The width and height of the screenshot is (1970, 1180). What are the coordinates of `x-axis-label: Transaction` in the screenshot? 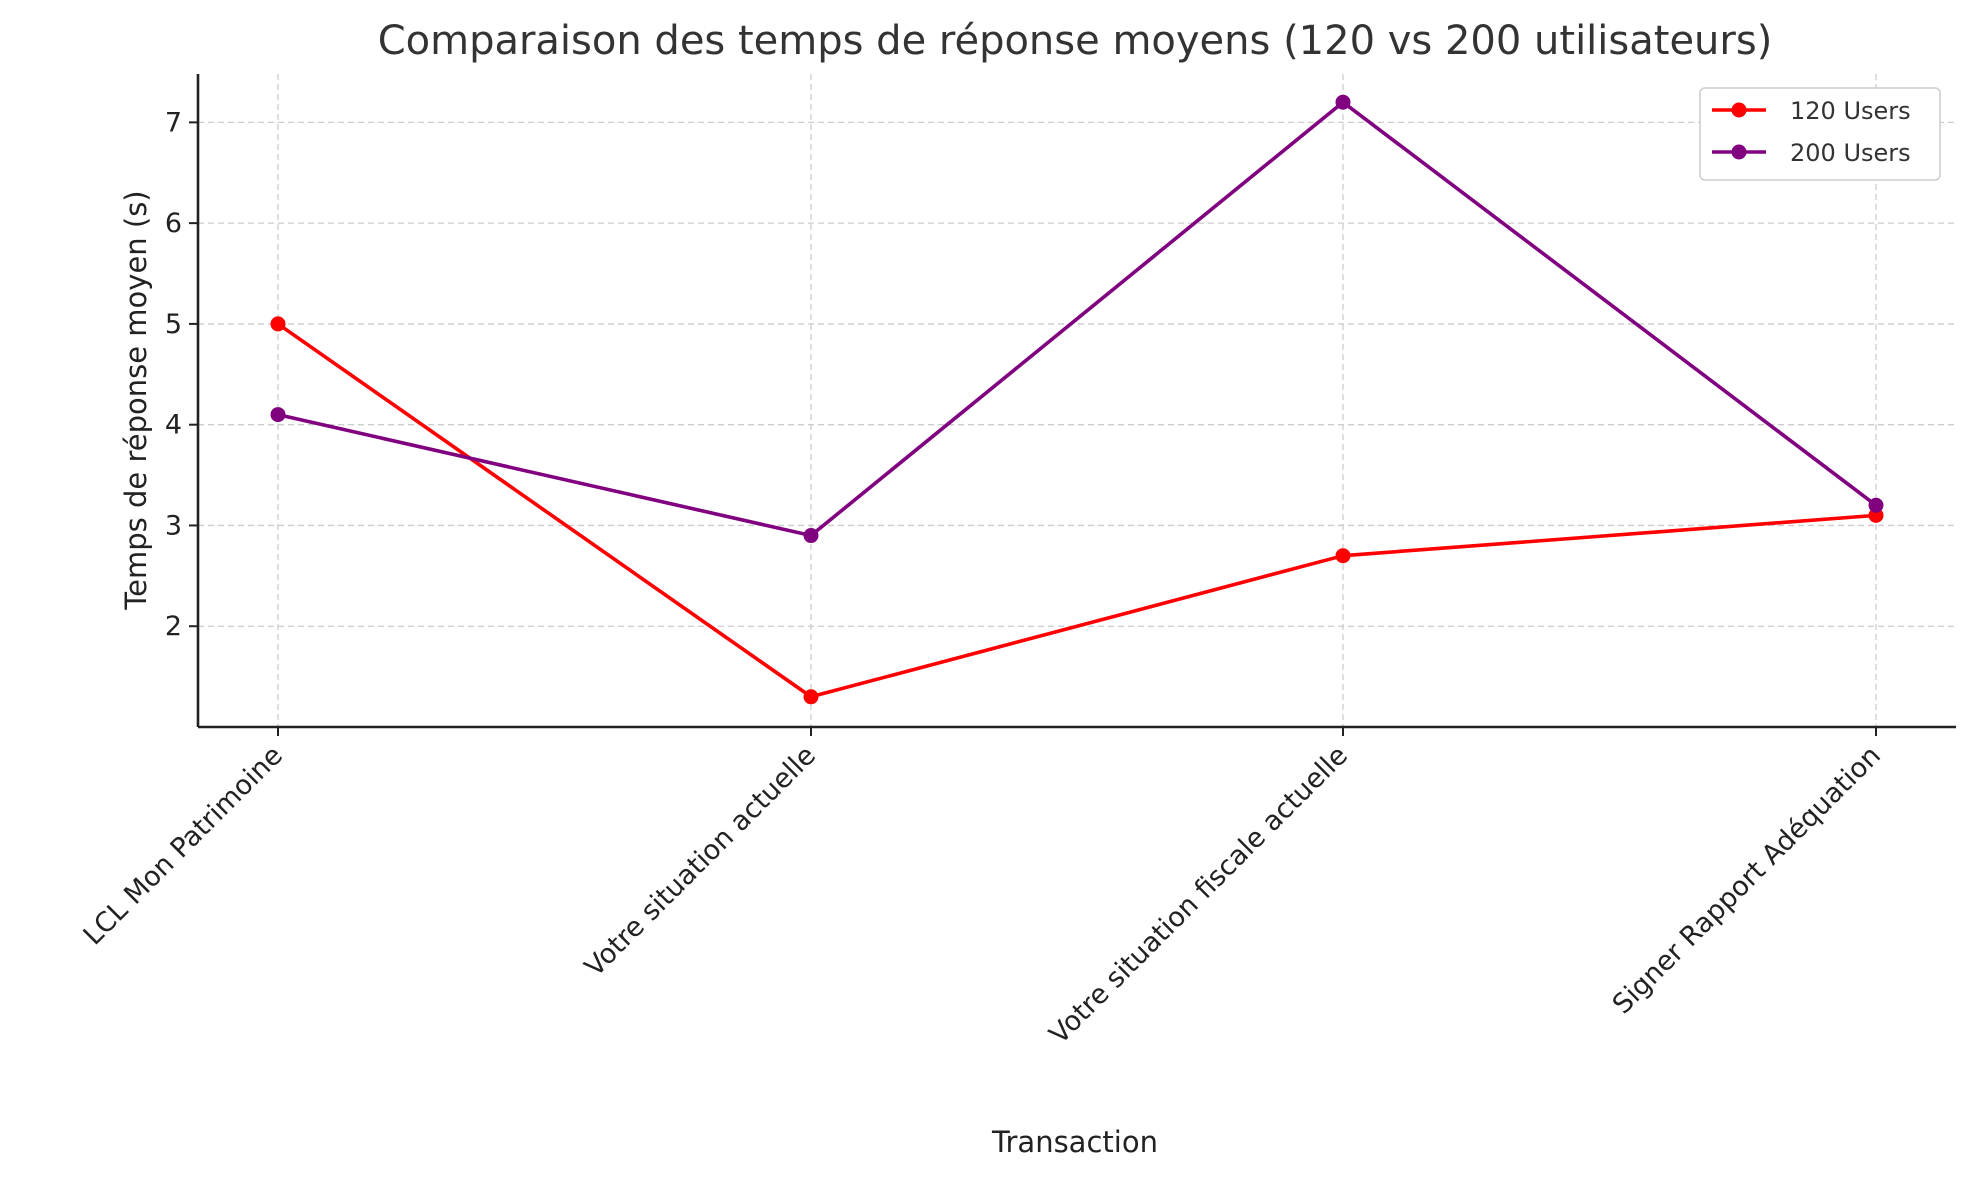 It's located at (1074, 1142).